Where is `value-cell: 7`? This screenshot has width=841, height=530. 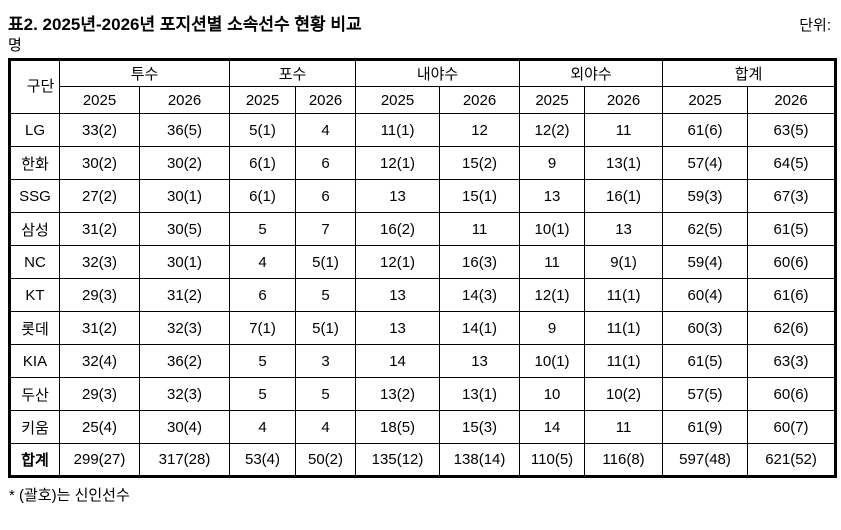
value-cell: 7 is located at coordinates (326, 229).